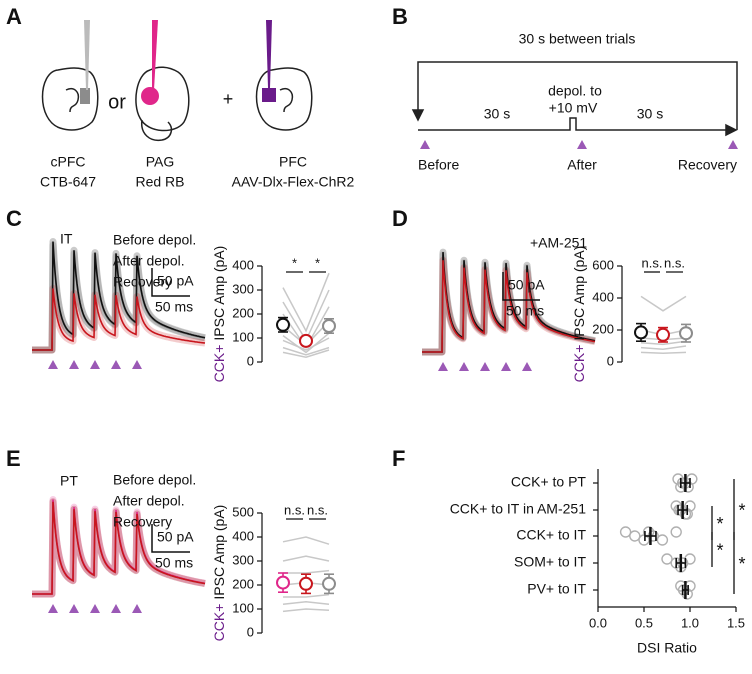 The image size is (752, 674). Describe the element at coordinates (644, 622) in the screenshot. I see `x-tick-label: 0.5` at that location.